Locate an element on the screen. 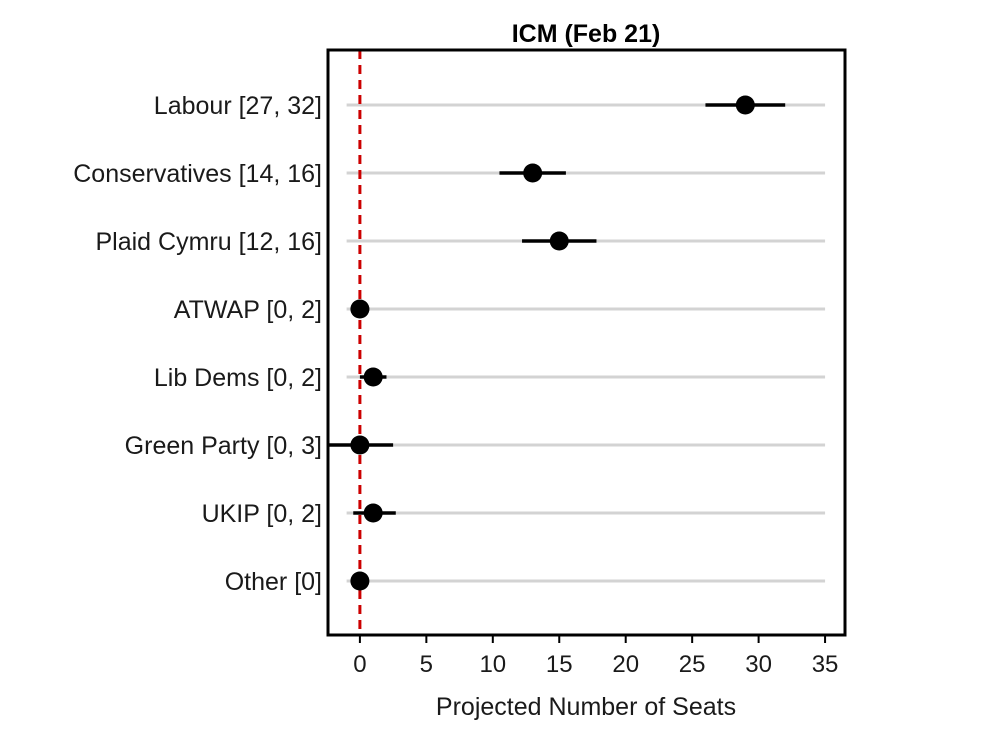 The image size is (1000, 738). x-tick-label: 25 is located at coordinates (692, 664).